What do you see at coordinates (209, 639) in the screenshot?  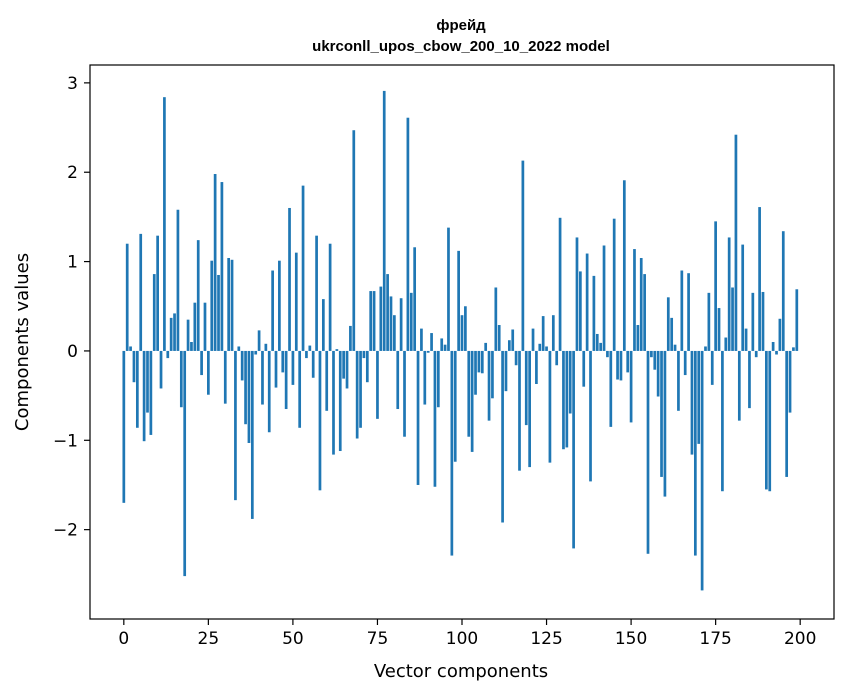 I see `x-tick-label: 25` at bounding box center [209, 639].